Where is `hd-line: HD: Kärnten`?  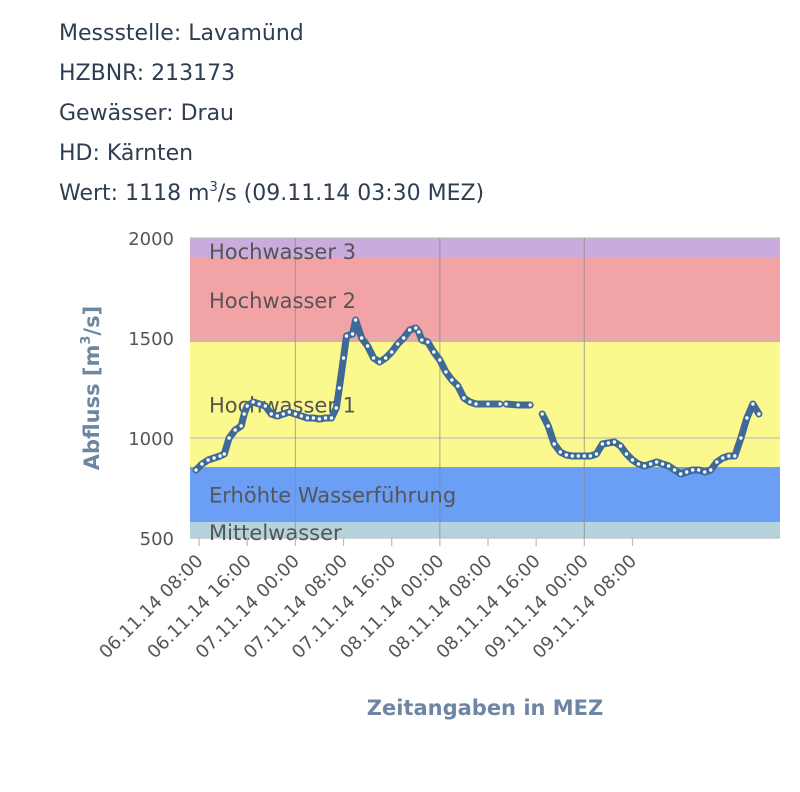
hd-line: HD: Kärnten is located at coordinates (126, 153).